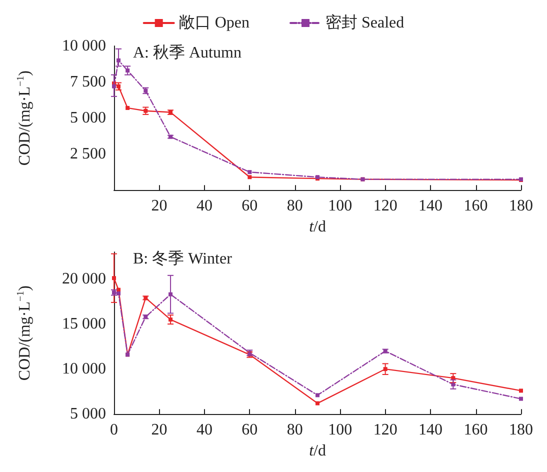 This screenshot has height=472, width=547. I want to click on legend-label: 密封 Sealed, so click(365, 23).